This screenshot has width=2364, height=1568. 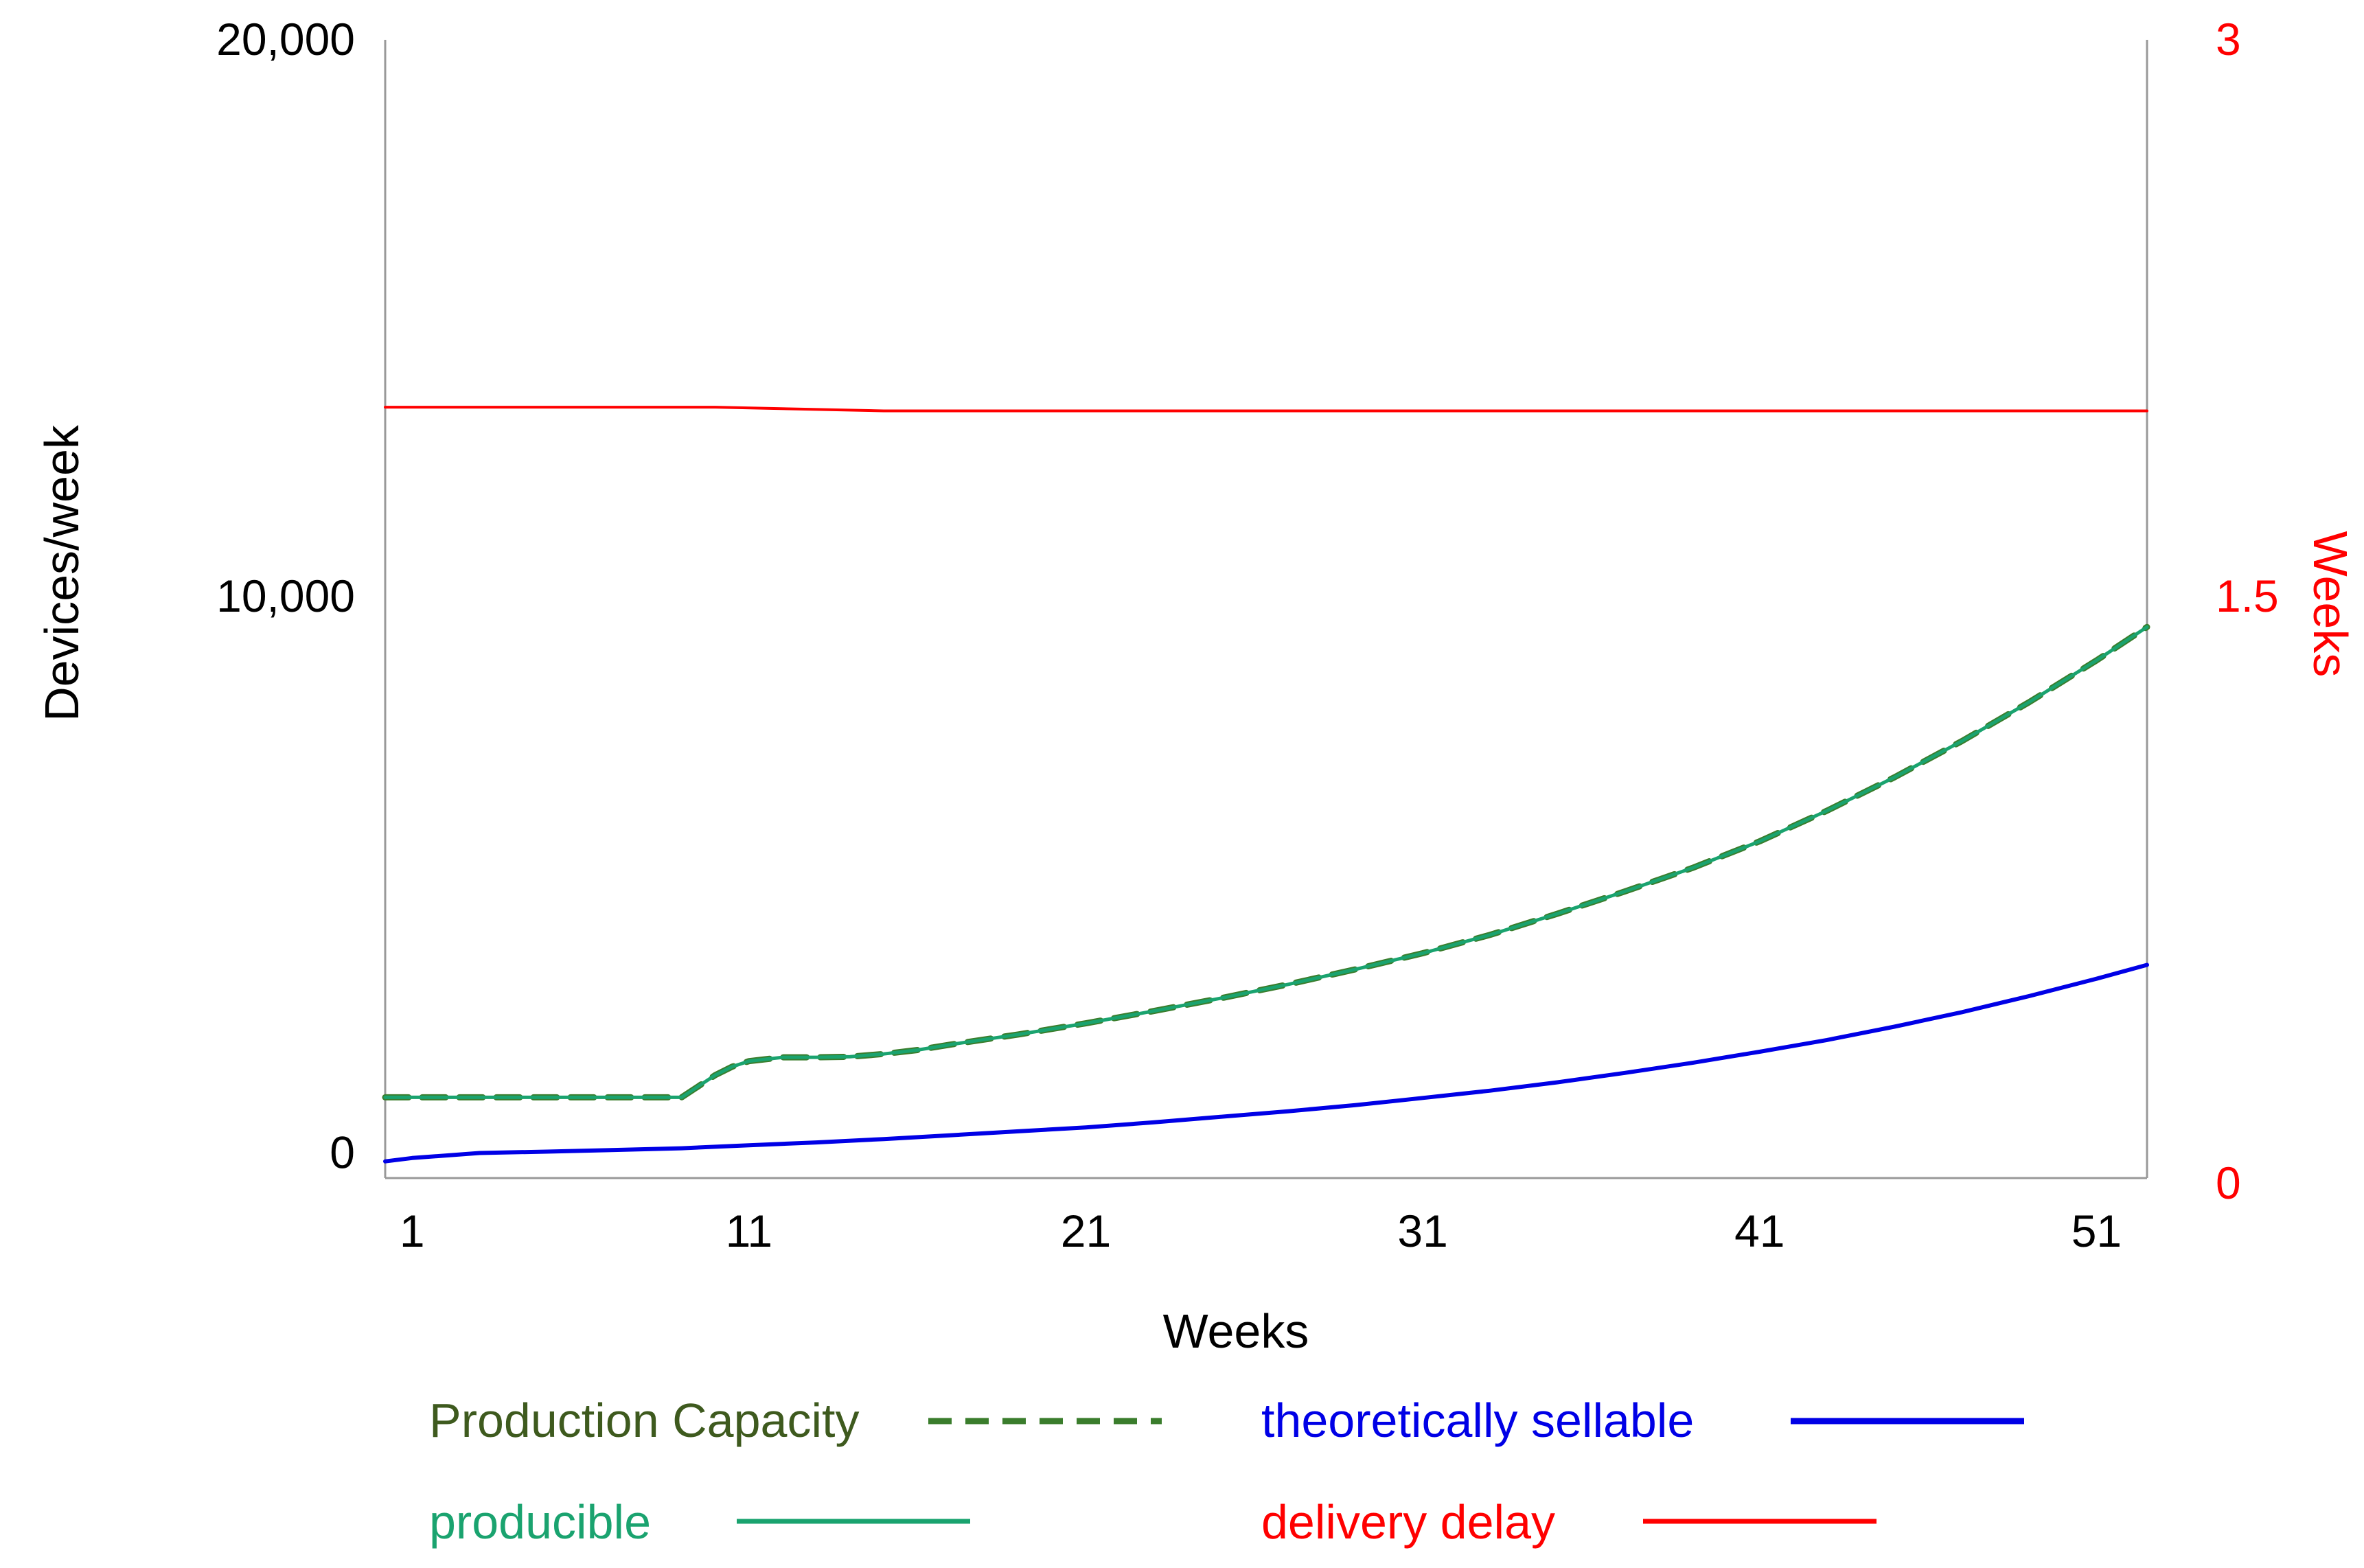 What do you see at coordinates (2247, 595) in the screenshot?
I see `y2-tick-label: 1.5` at bounding box center [2247, 595].